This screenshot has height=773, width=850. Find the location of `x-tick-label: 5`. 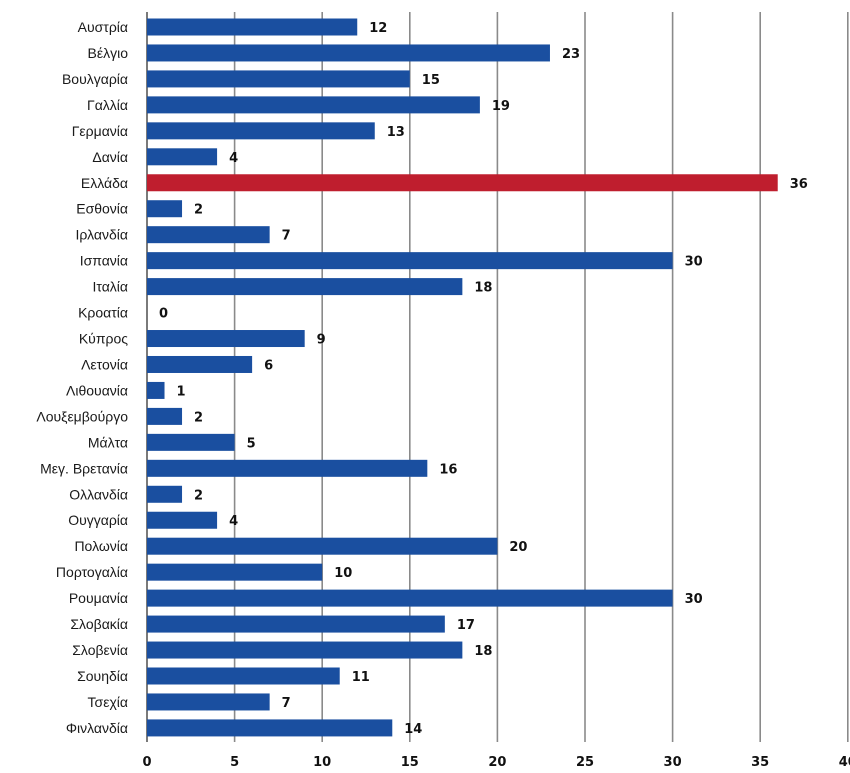

x-tick-label: 5 is located at coordinates (234, 762).